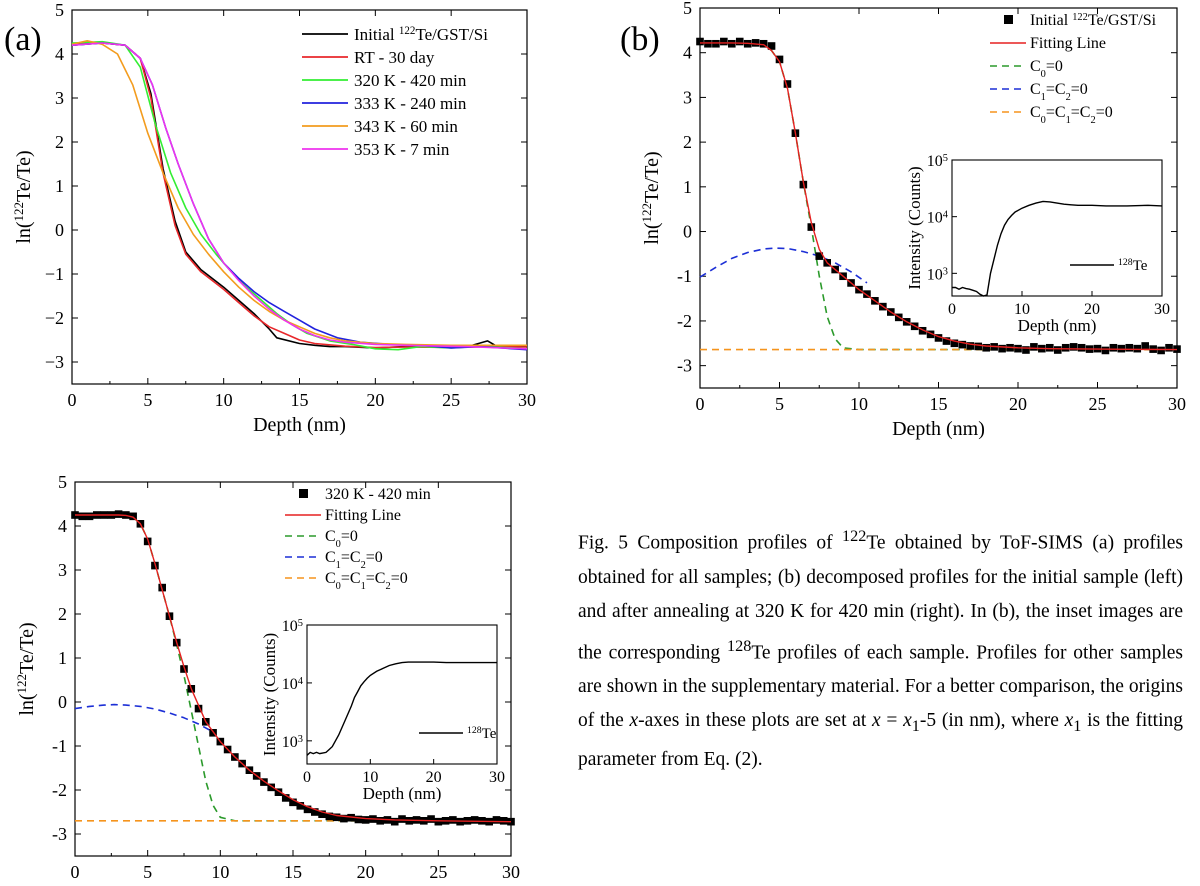 The image size is (1200, 886). What do you see at coordinates (301, 680) in the screenshot?
I see `inset-y-tick-label-part: 4` at bounding box center [301, 680].